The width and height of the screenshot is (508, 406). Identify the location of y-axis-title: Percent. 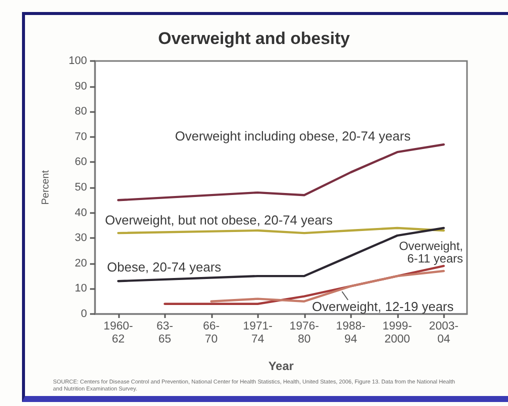
(46, 187).